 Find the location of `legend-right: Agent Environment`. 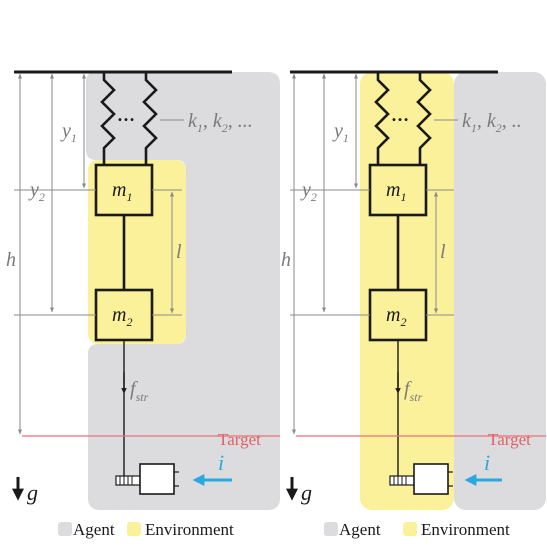

legend-right: Agent Environment is located at coordinates (417, 529).